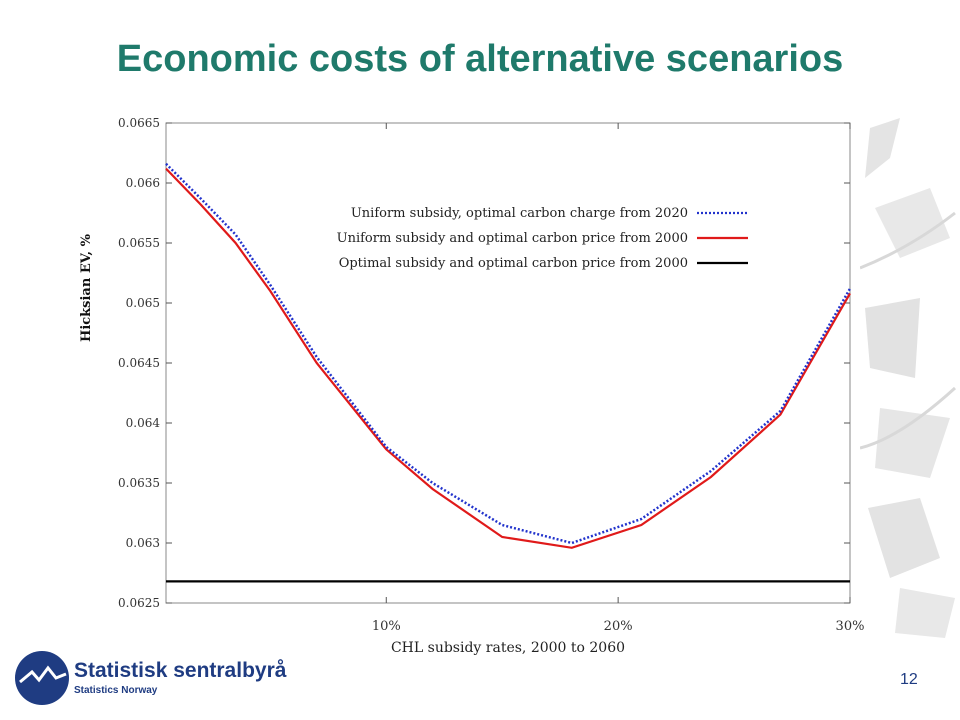  I want to click on x-tick-label: 20%, so click(618, 626).